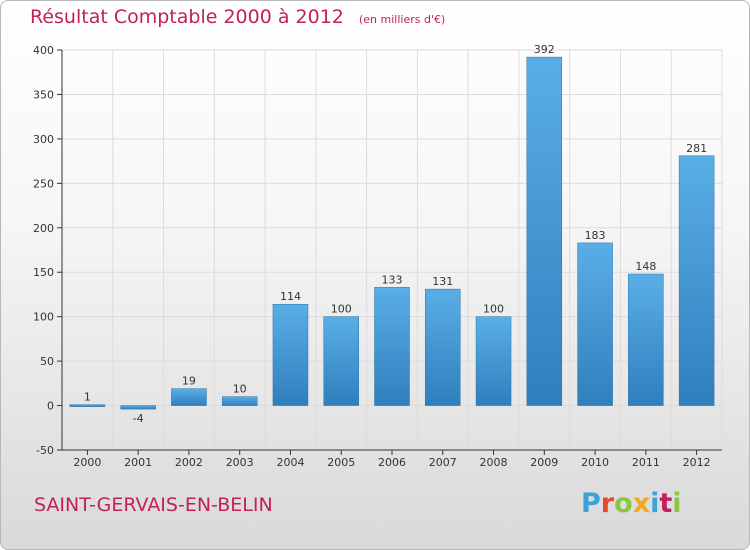 The image size is (750, 550). I want to click on proxiti-logo: Proxiti, so click(631, 503).